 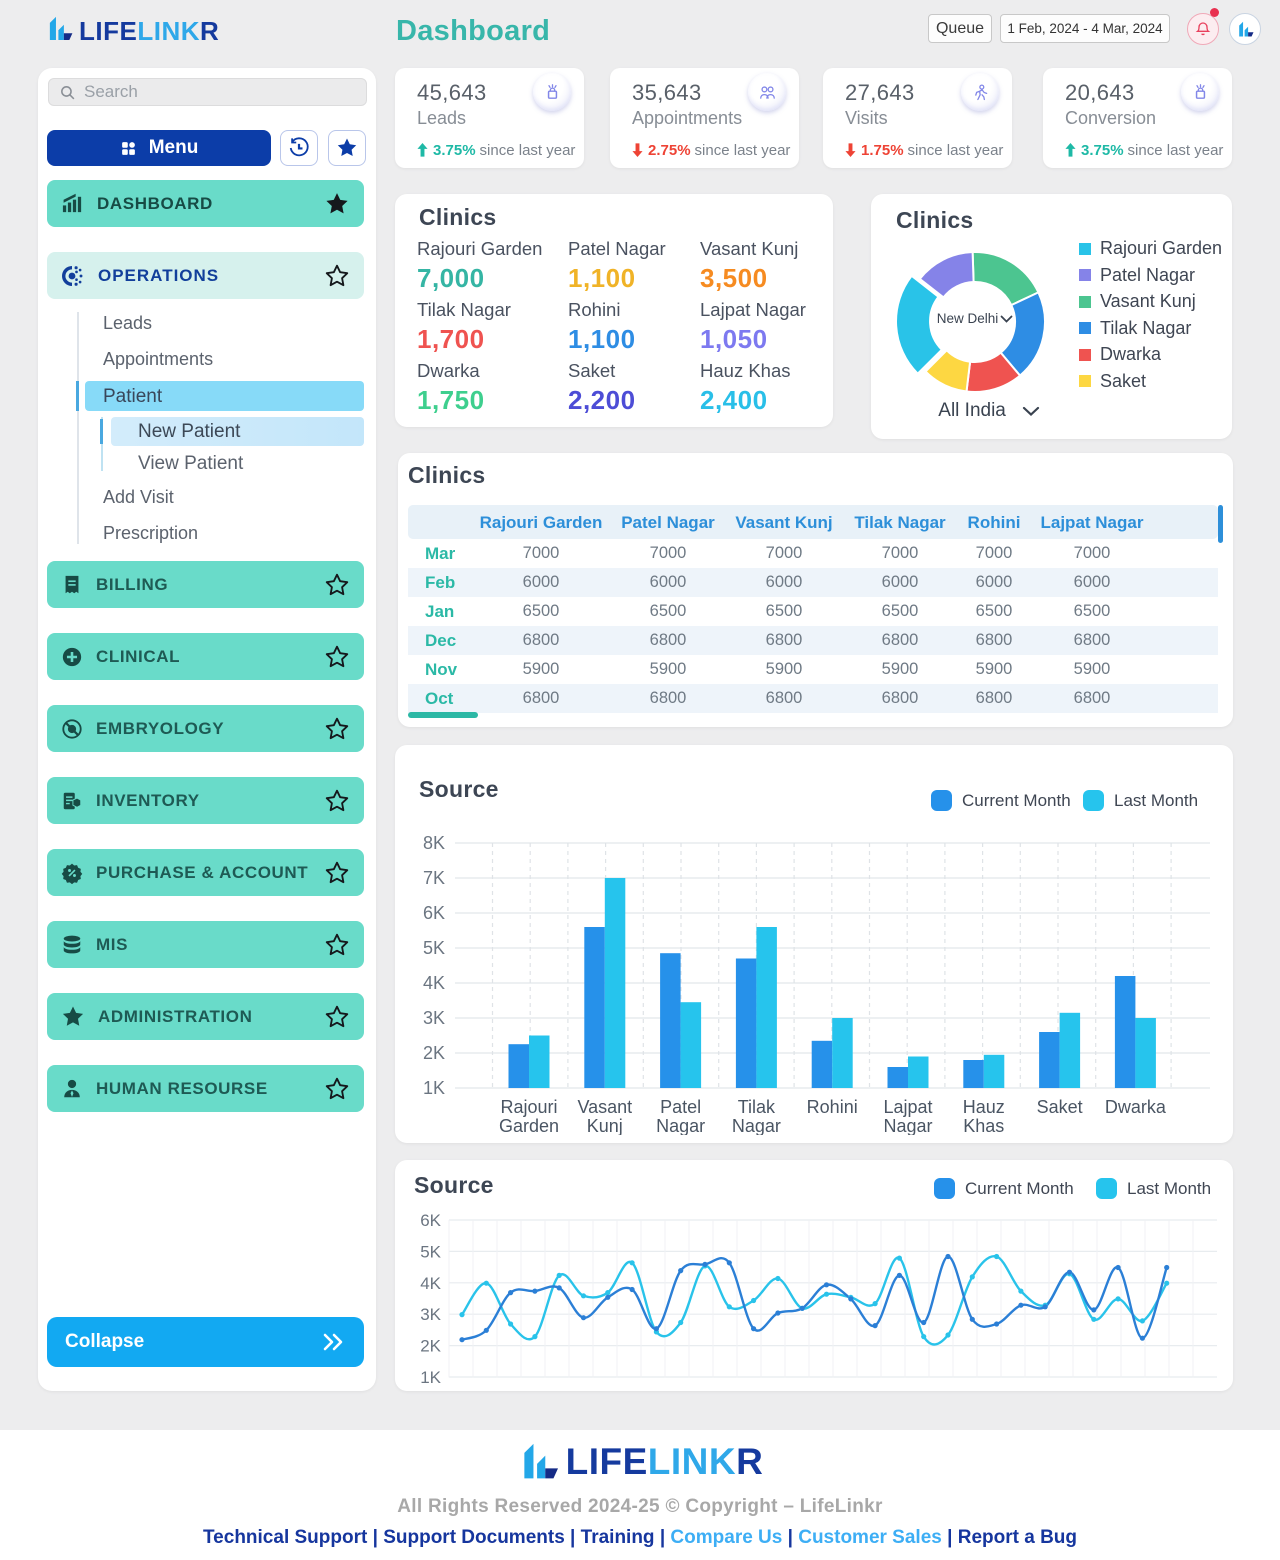 I want to click on svg-text: Rohini, so click(x=832, y=1107).